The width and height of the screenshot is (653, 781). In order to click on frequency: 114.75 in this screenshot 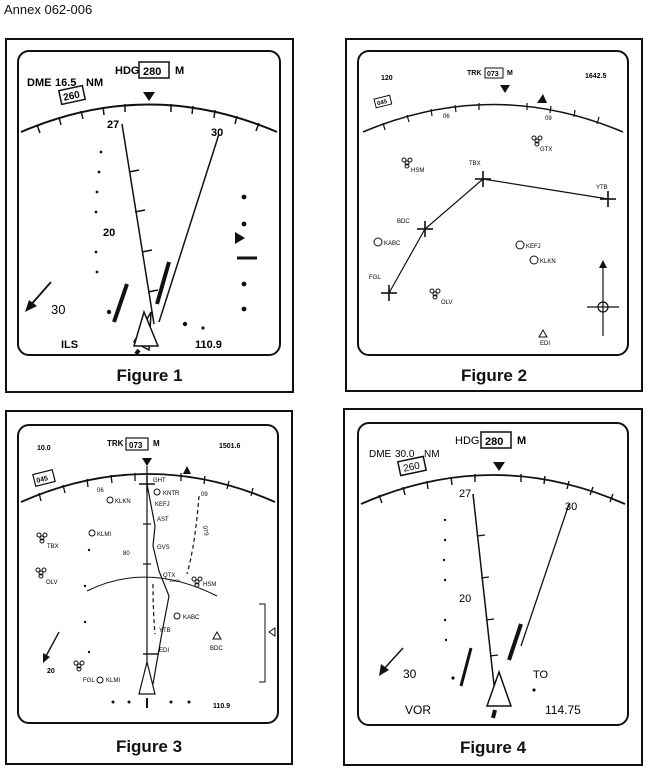, I will do `click(563, 710)`.